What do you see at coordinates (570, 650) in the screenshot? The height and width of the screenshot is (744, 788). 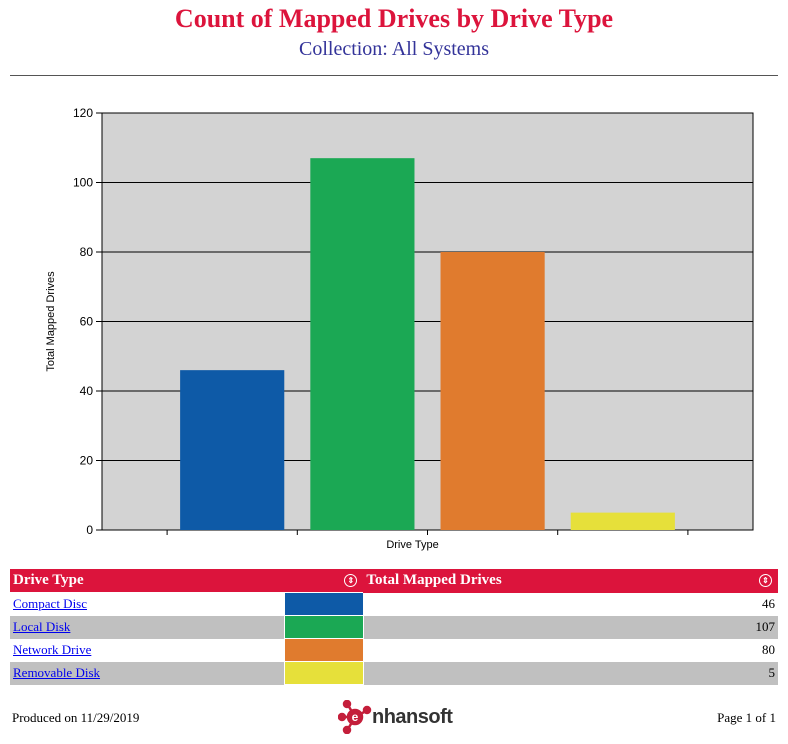 I see `total-value: 80` at bounding box center [570, 650].